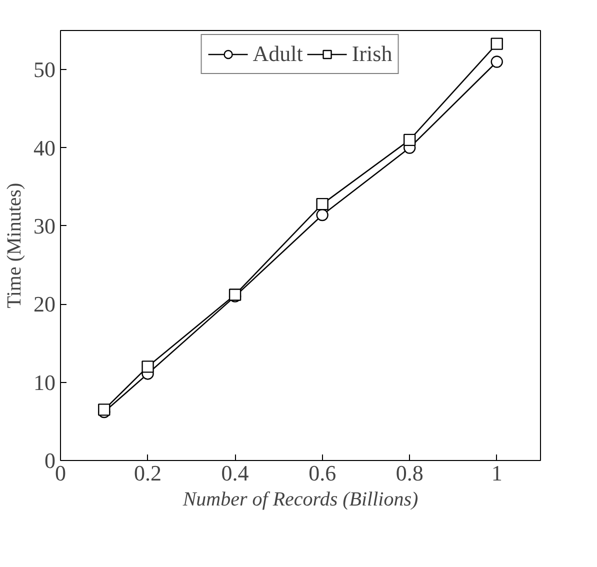  What do you see at coordinates (15, 245) in the screenshot?
I see `y-axis-title: Time (Minutes)` at bounding box center [15, 245].